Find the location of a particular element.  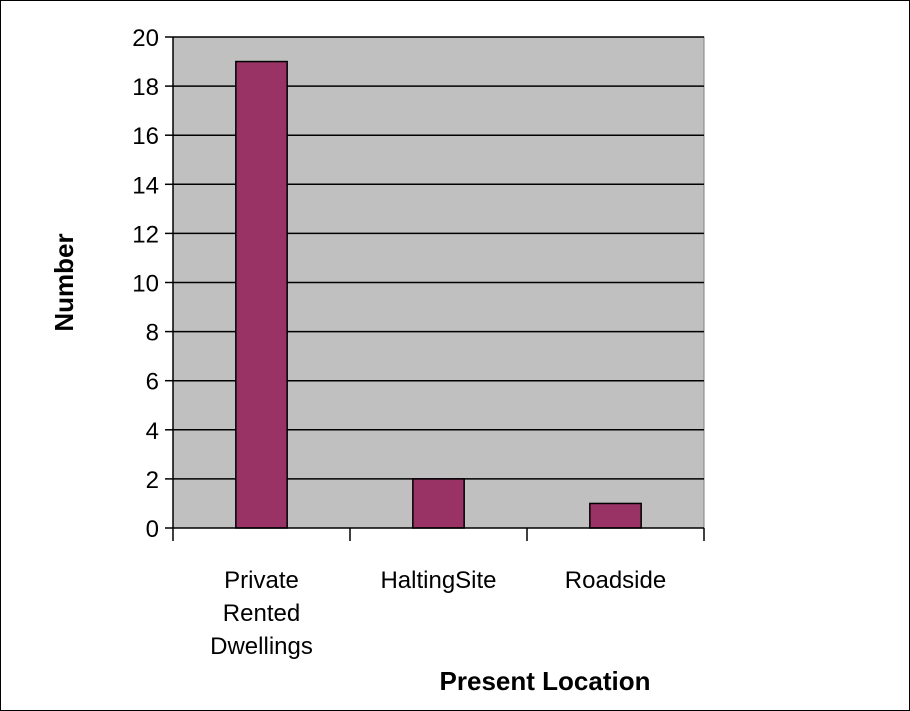

x-category-label-line: HaltingSite is located at coordinates (438, 580).